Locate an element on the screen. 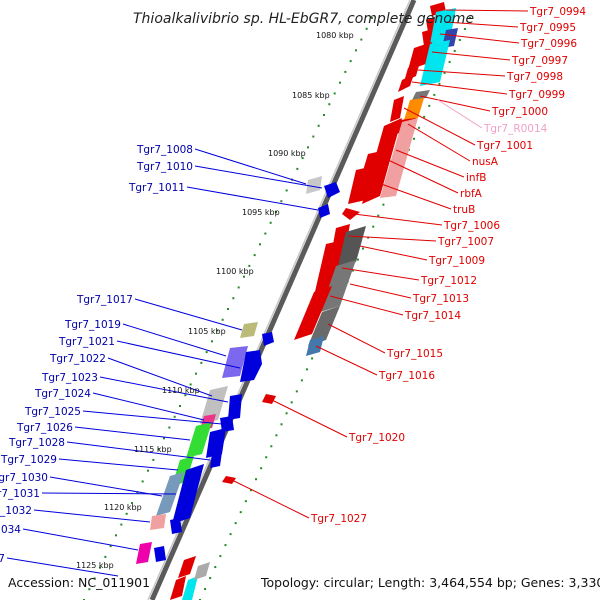 This screenshot has height=600, width=600. gene-label-tgr7_1032: Tgr7_1032 is located at coordinates (16, 511).